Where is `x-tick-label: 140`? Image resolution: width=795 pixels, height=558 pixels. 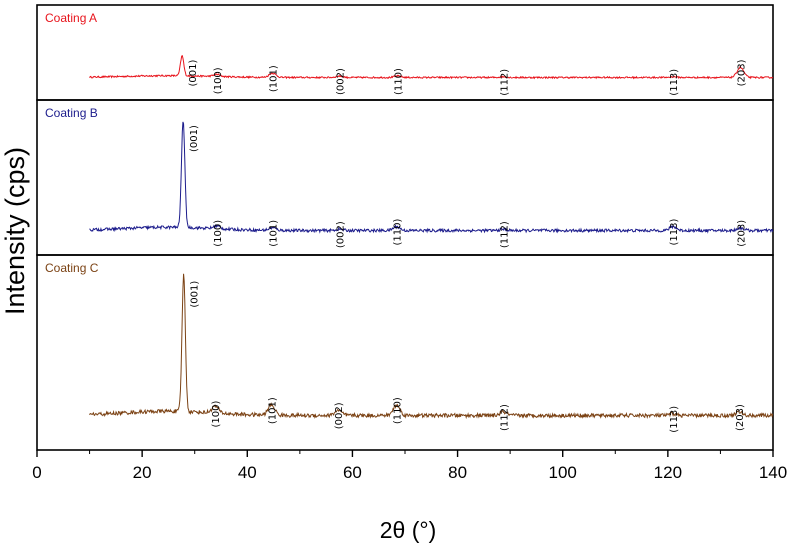 x-tick-label: 140 is located at coordinates (773, 472).